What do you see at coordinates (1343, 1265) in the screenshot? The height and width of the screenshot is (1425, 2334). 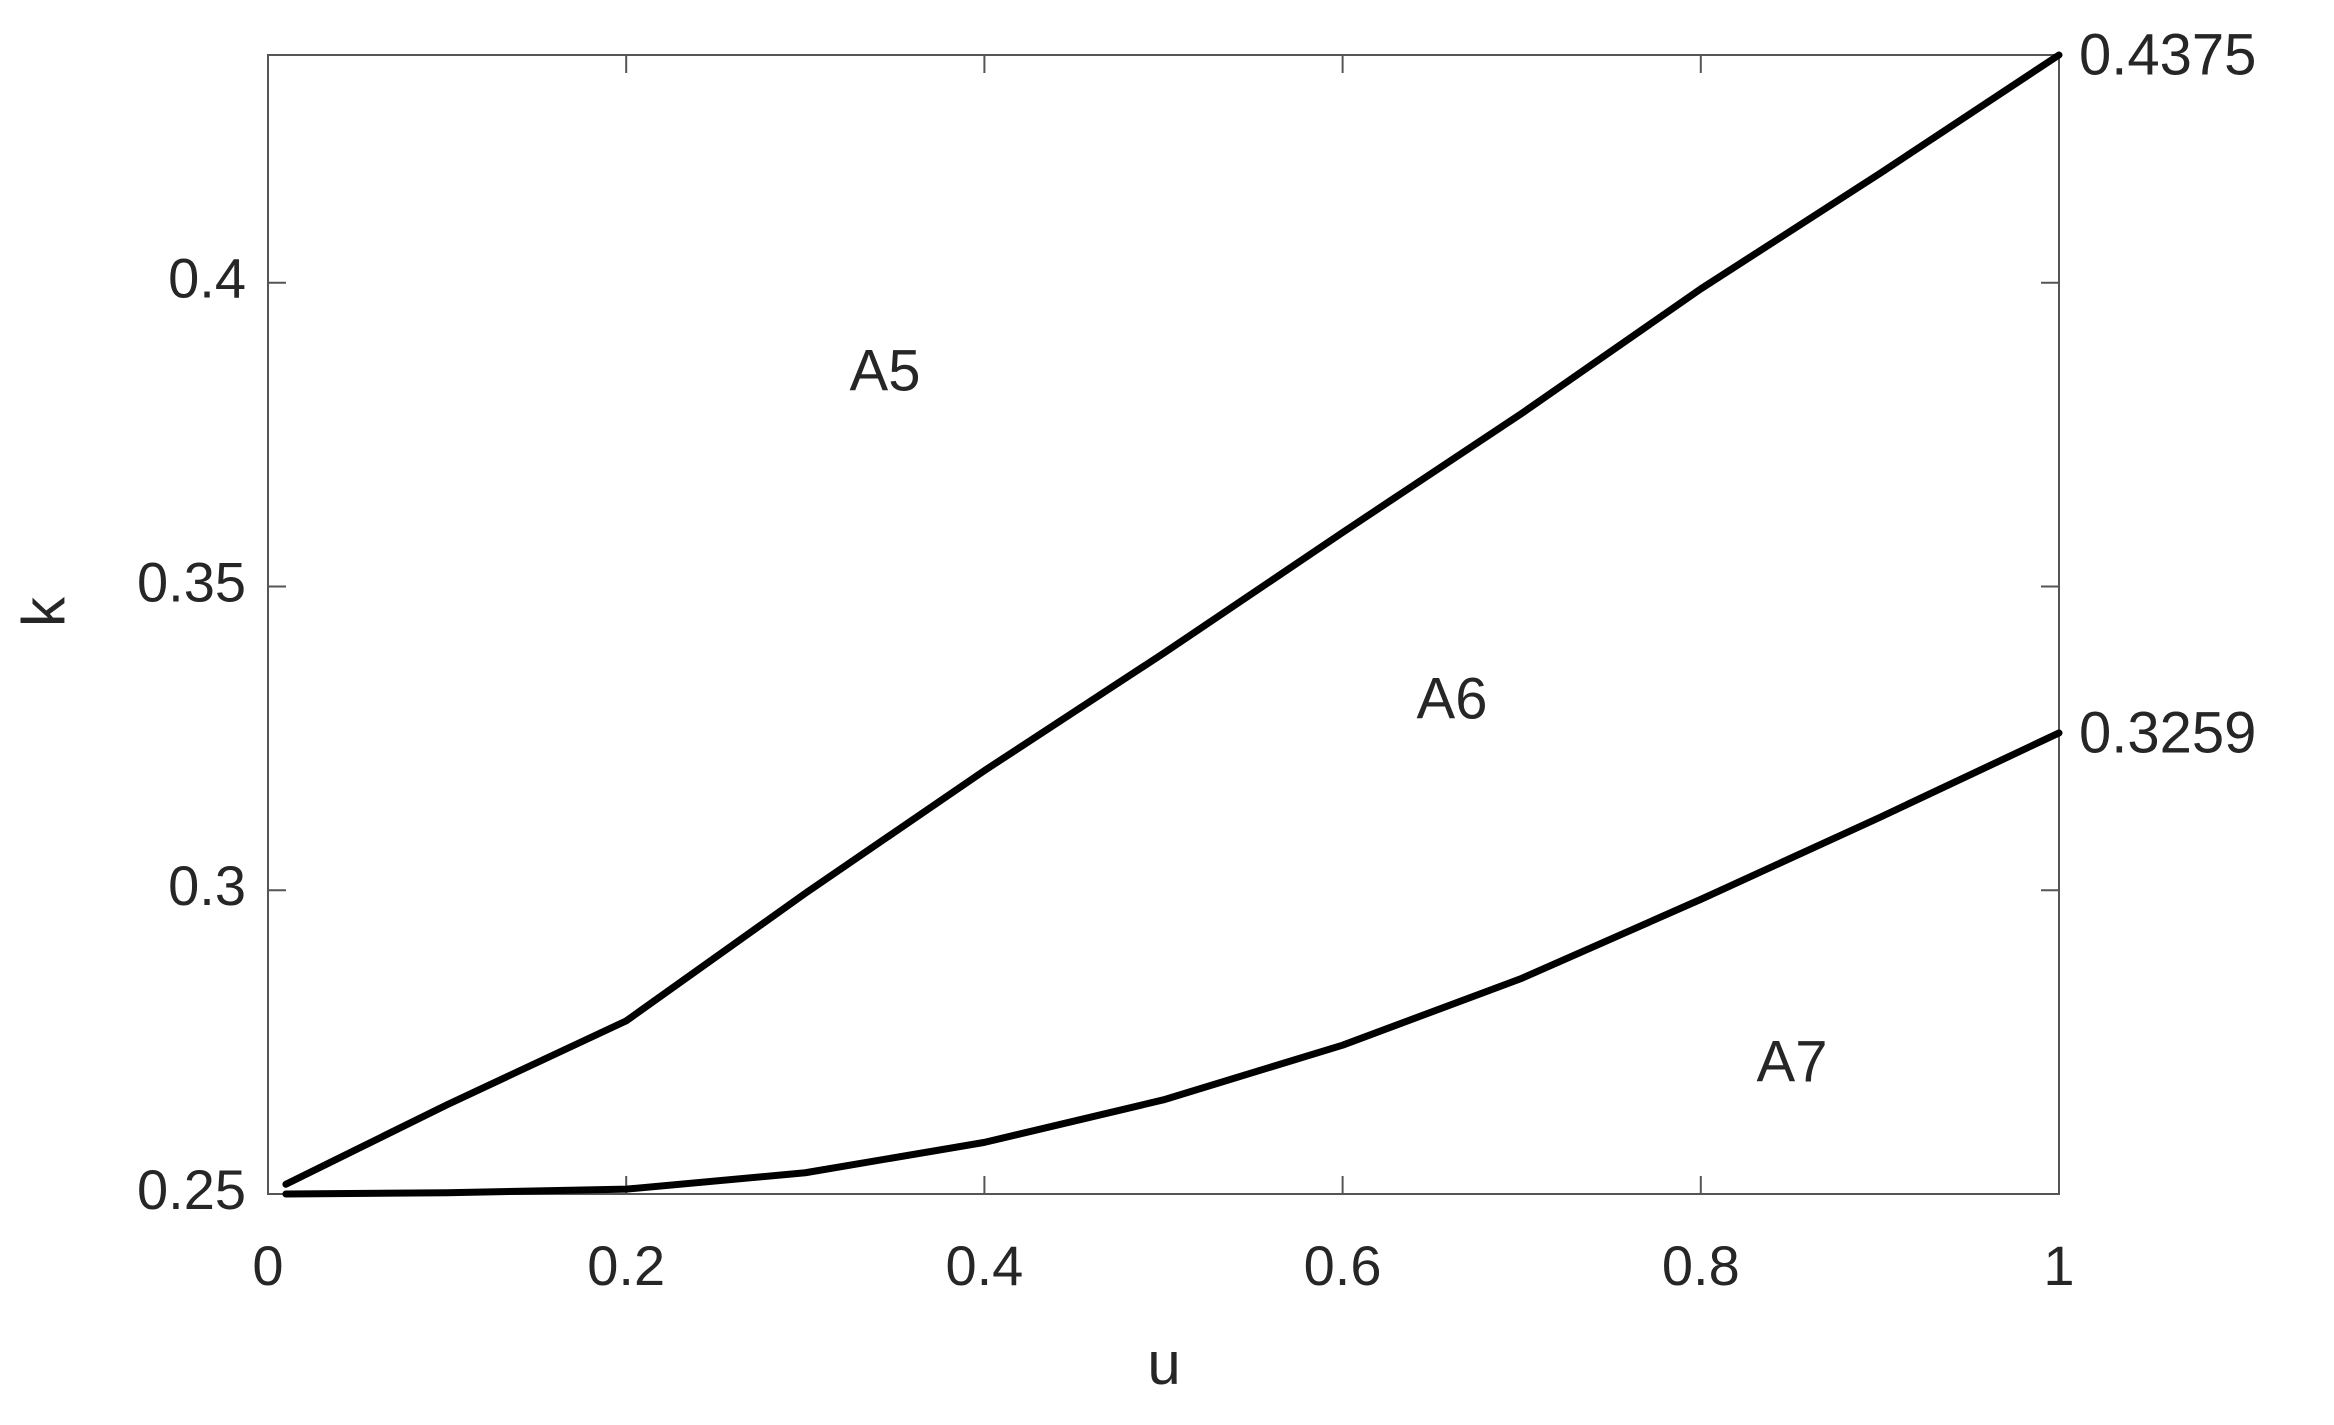 I see `x-tick-label: 0.6` at bounding box center [1343, 1265].